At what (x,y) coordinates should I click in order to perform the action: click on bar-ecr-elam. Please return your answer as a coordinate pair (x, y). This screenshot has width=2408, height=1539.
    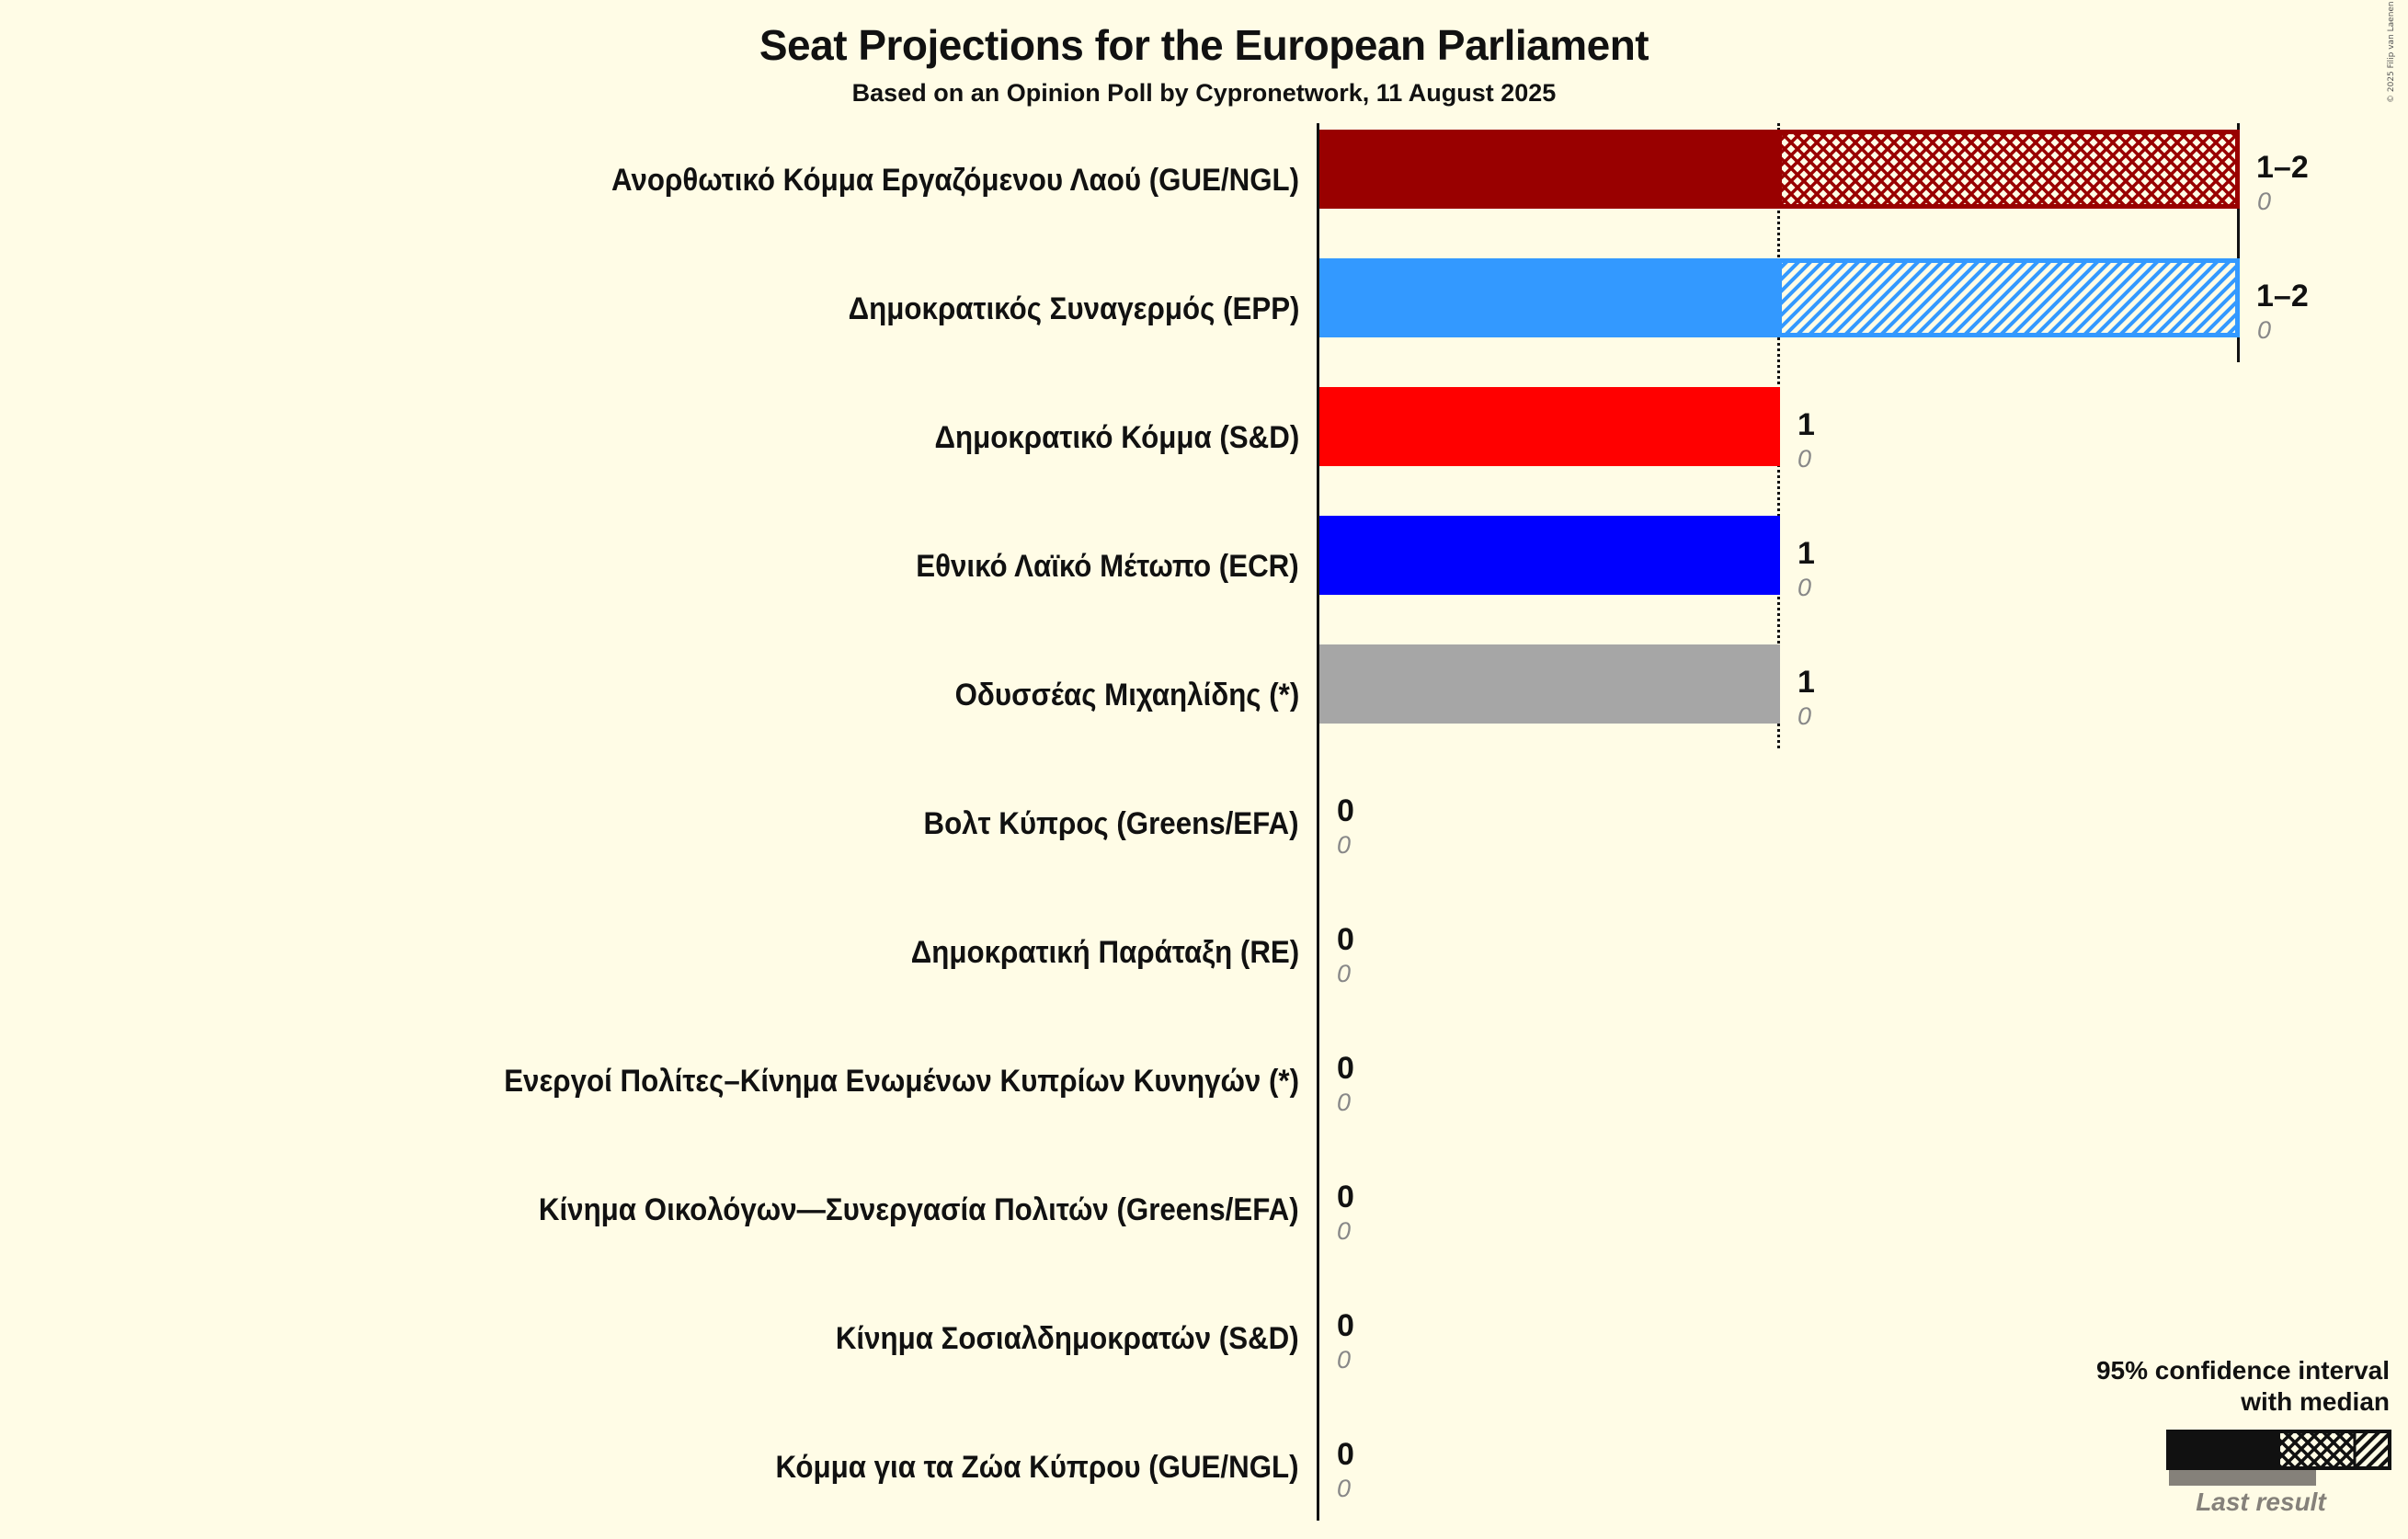
    Looking at the image, I should click on (1549, 555).